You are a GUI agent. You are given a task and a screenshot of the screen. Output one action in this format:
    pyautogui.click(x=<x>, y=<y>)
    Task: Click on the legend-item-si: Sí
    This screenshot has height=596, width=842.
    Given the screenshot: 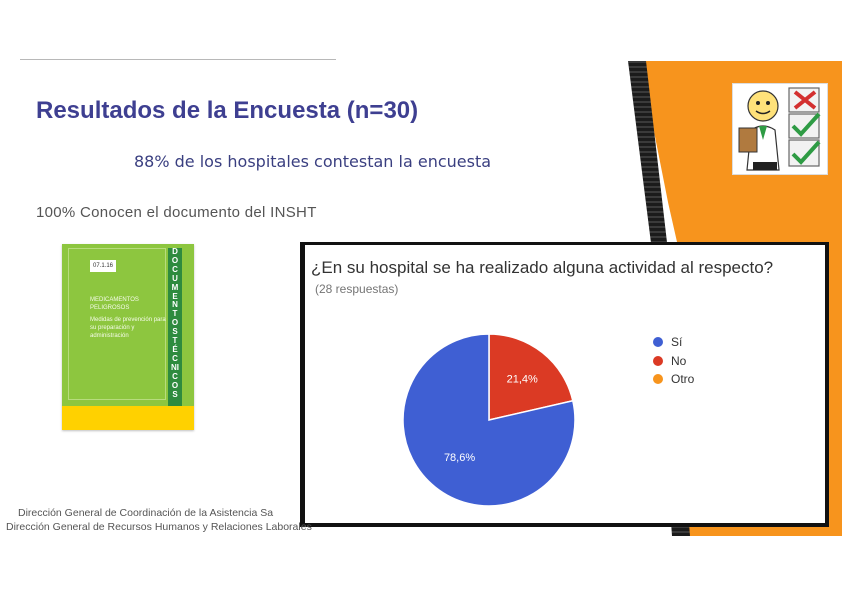 What is the action you would take?
    pyautogui.click(x=673, y=342)
    